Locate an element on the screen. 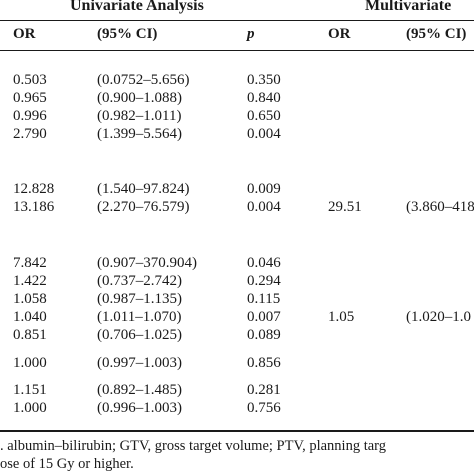 The image size is (474, 474). cell-ci: (0.900–1.088) is located at coordinates (139, 98).